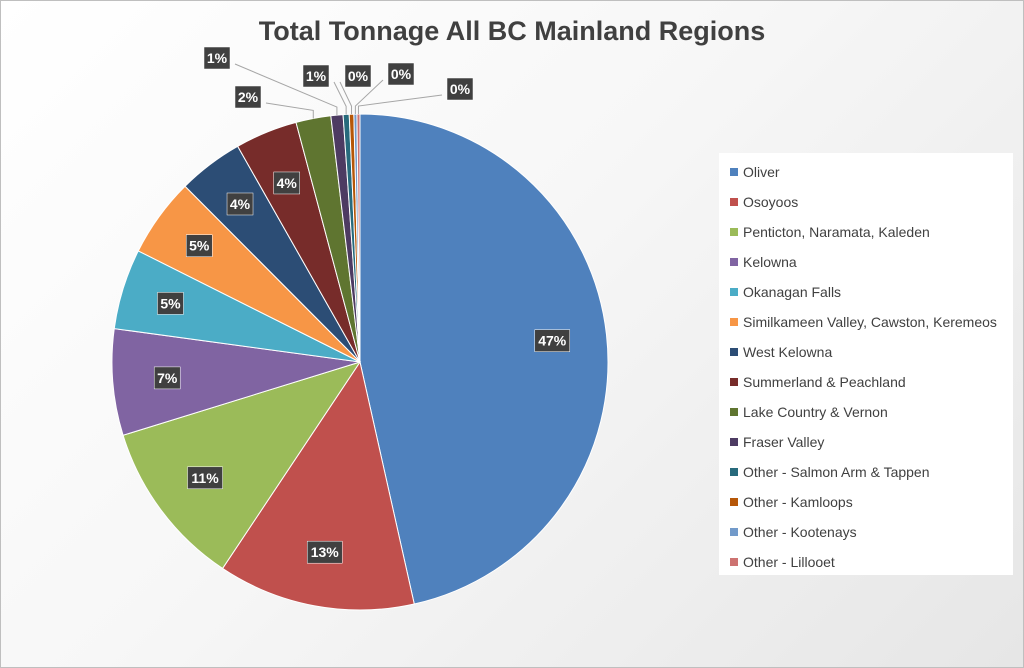  I want to click on legend-label: Other - Kamloops, so click(798, 502).